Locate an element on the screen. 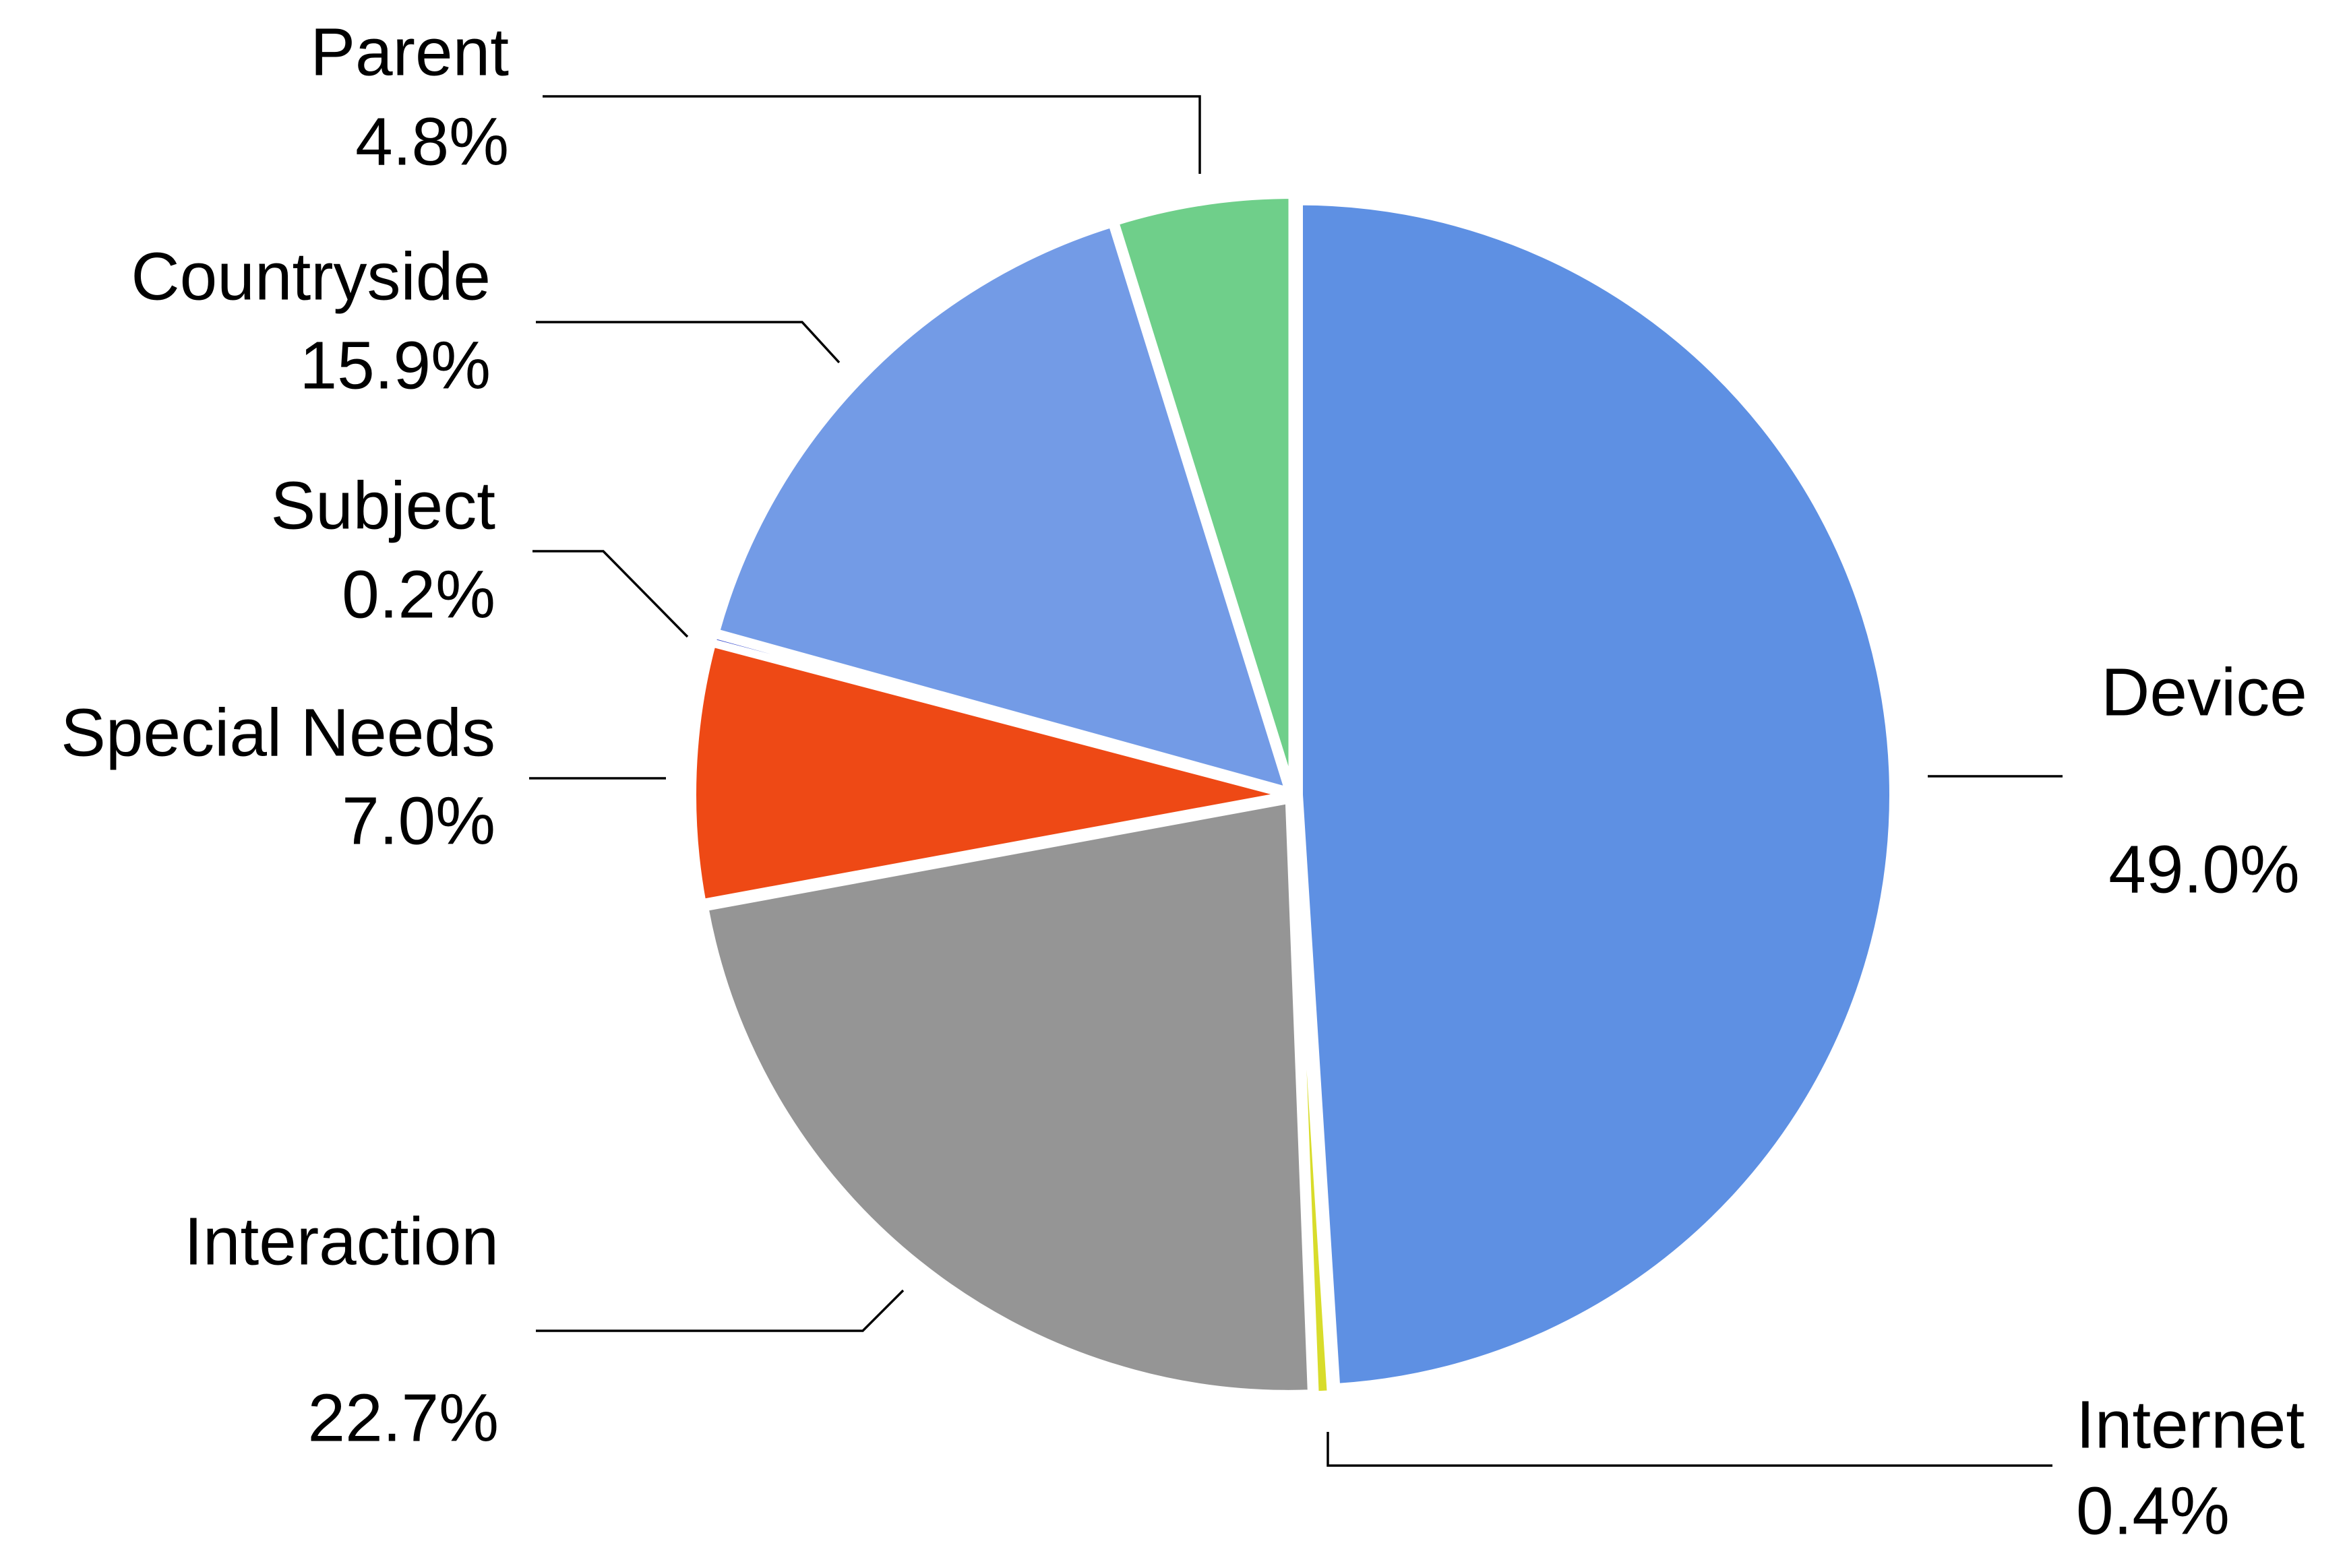 Image resolution: width=2347 pixels, height=1568 pixels. label-countryside: Countryside is located at coordinates (311, 277).